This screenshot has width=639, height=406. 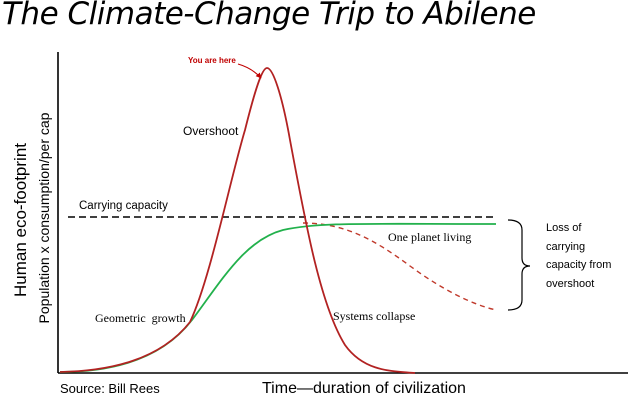 What do you see at coordinates (249, 71) in the screenshot?
I see `you-are-here-arrow` at bounding box center [249, 71].